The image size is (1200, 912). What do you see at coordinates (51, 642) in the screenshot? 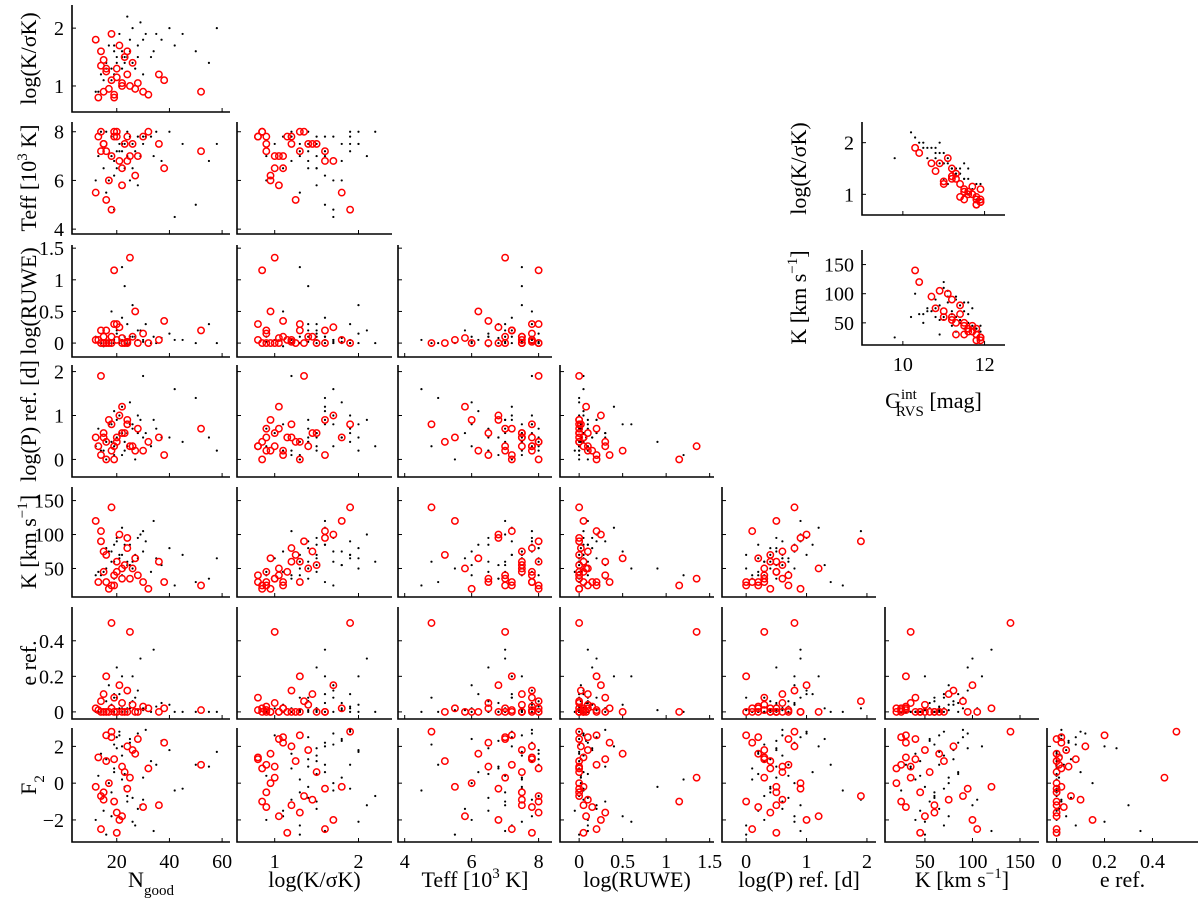
I see `y-tick-label: 0.4` at bounding box center [51, 642].